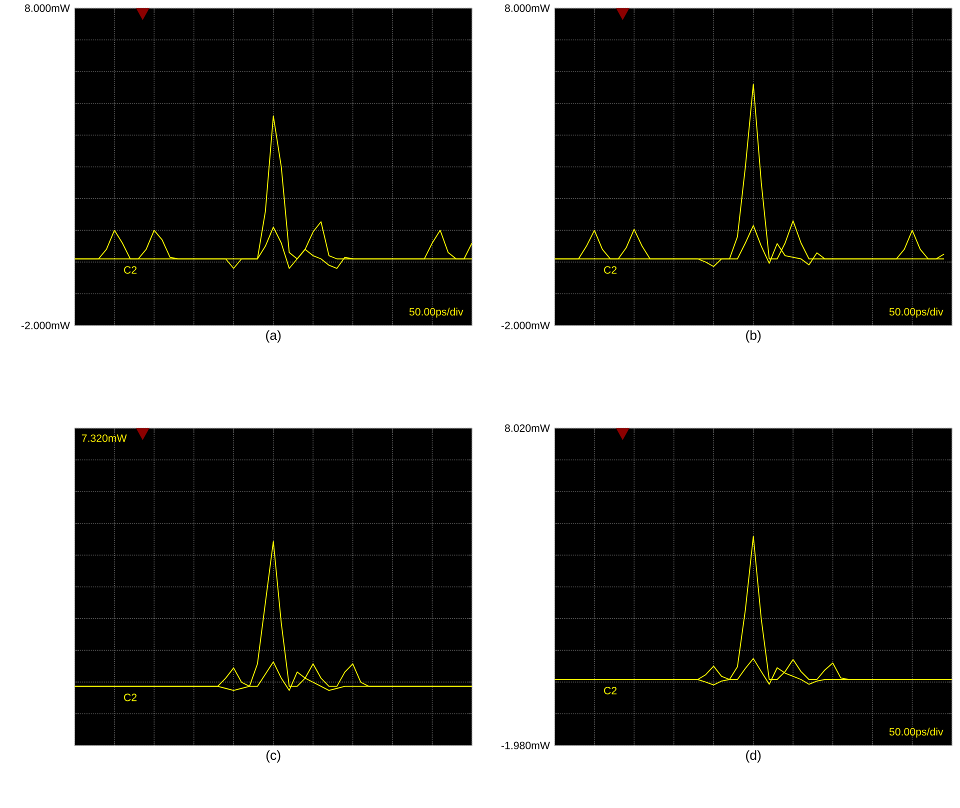 This screenshot has width=960, height=808. I want to click on text: 7.320mW, so click(104, 438).